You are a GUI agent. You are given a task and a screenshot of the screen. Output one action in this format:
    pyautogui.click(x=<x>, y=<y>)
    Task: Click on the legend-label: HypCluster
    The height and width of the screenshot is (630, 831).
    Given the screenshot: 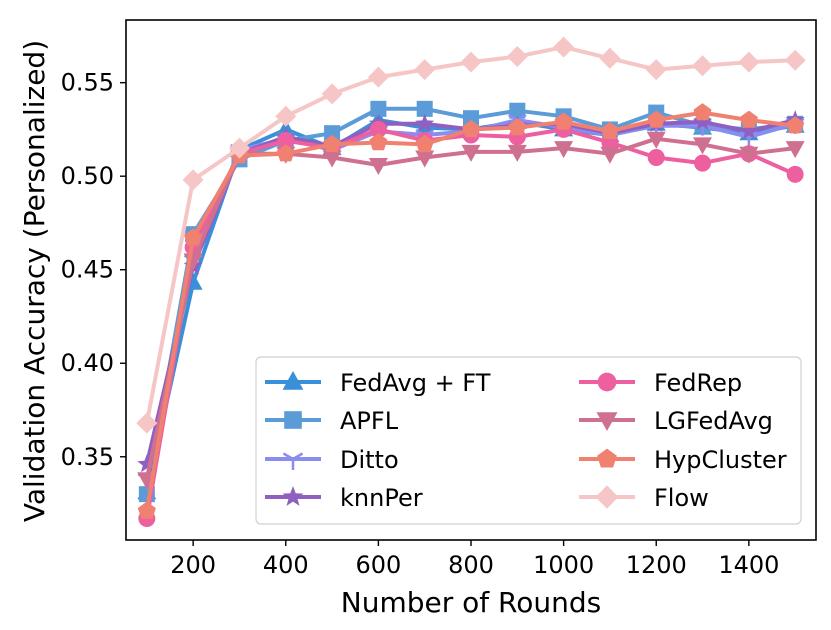 What is the action you would take?
    pyautogui.click(x=720, y=460)
    